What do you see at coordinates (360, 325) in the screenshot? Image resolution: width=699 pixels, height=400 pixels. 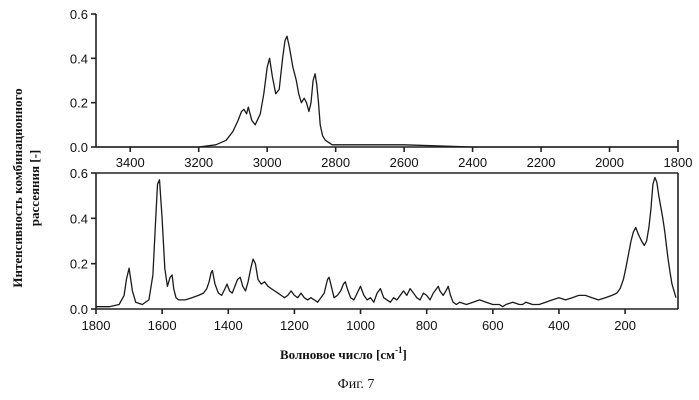 I see `bottom-x-tick-label: 1000` at bounding box center [360, 325].